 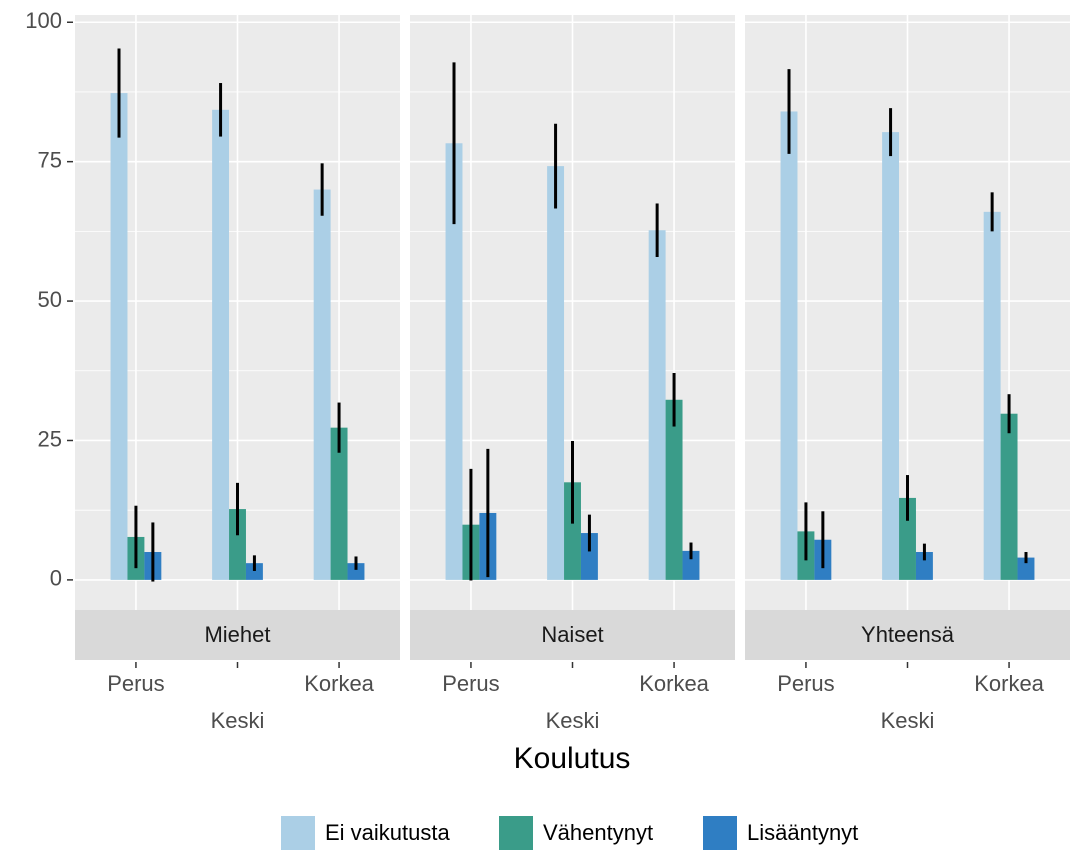 What do you see at coordinates (572, 758) in the screenshot?
I see `x-axis-title: Koulutus` at bounding box center [572, 758].